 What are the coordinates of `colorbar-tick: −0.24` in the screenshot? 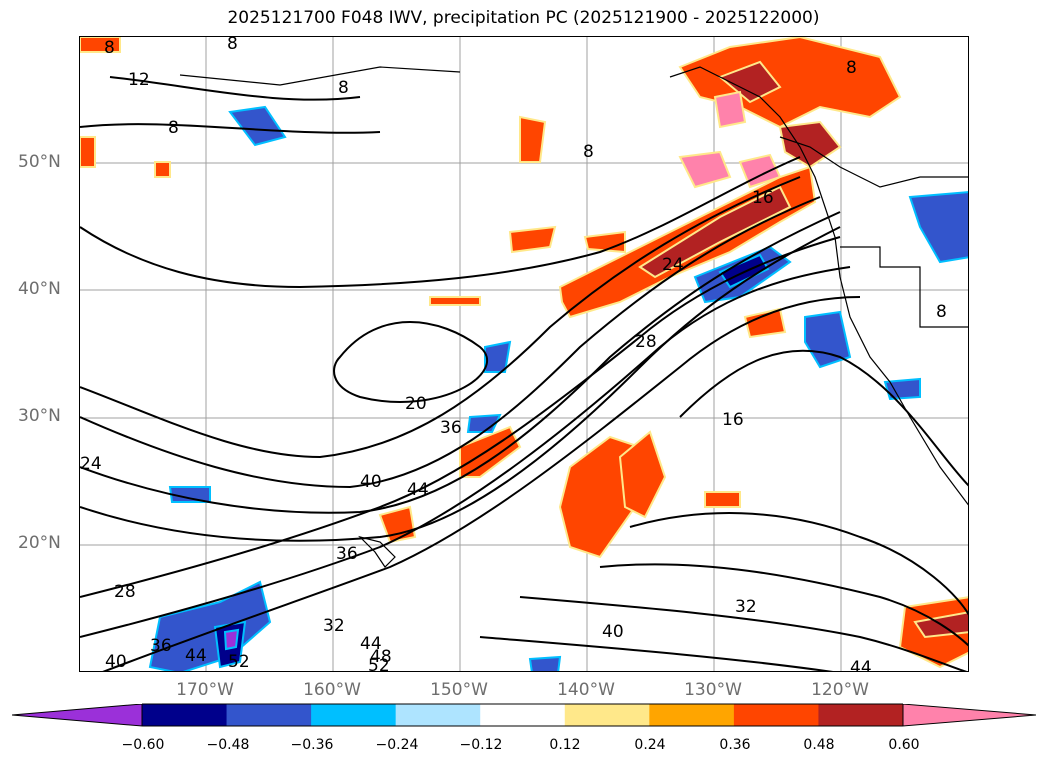 It's located at (397, 745).